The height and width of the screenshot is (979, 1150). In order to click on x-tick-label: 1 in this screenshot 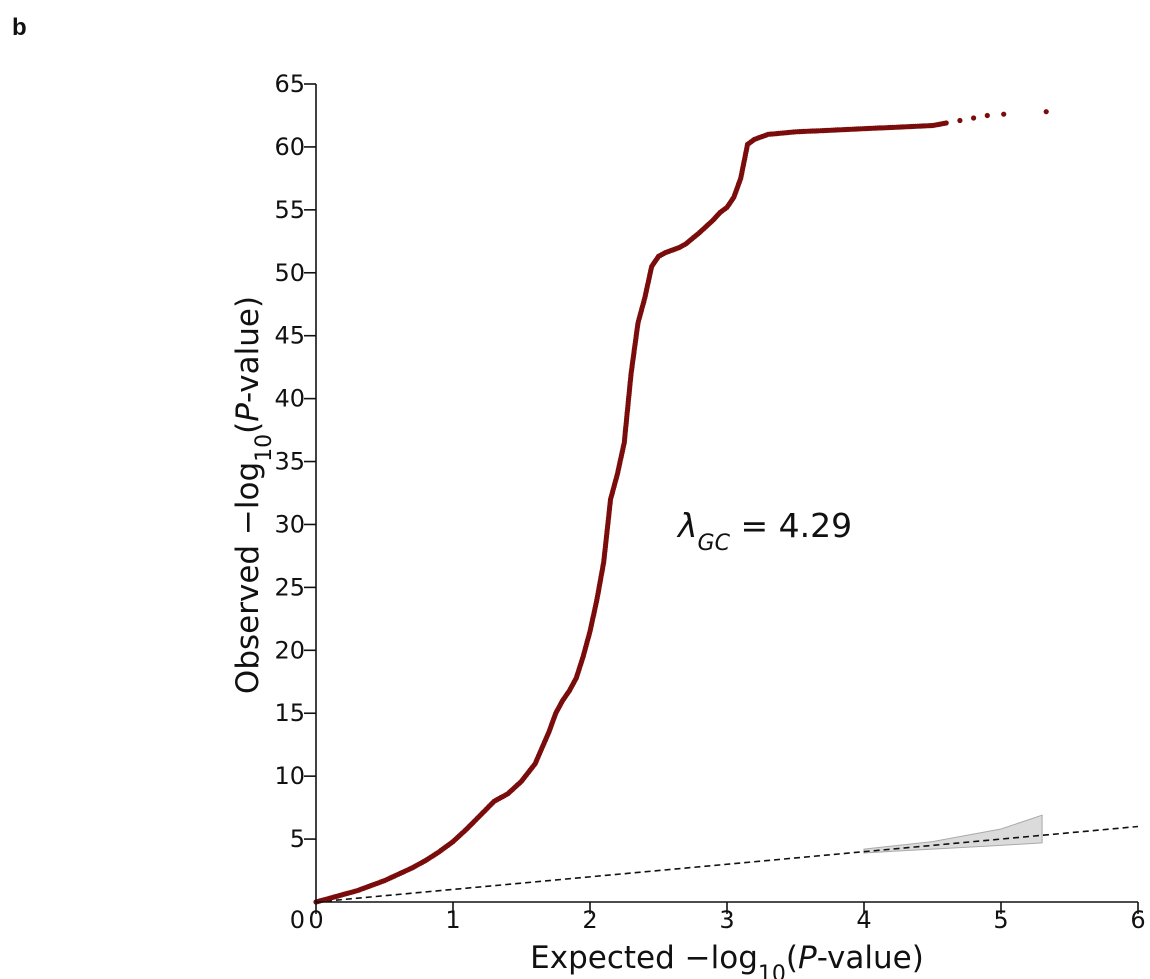, I will do `click(452, 920)`.